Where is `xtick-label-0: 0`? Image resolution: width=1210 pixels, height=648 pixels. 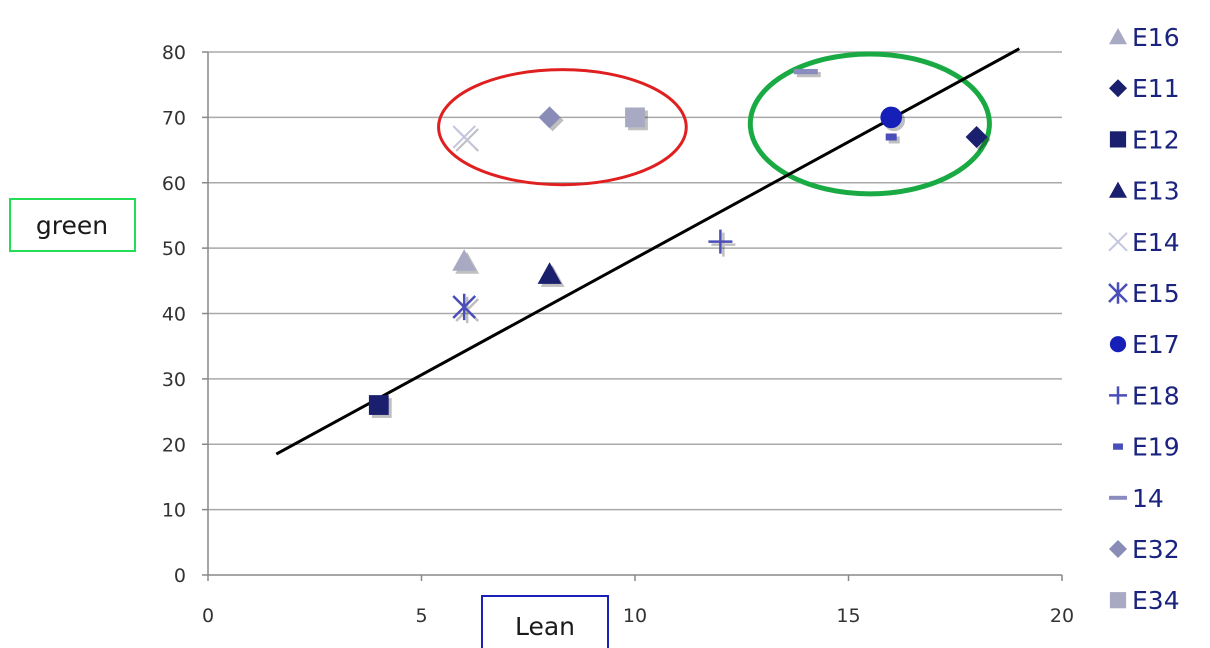
xtick-label-0: 0 is located at coordinates (208, 616).